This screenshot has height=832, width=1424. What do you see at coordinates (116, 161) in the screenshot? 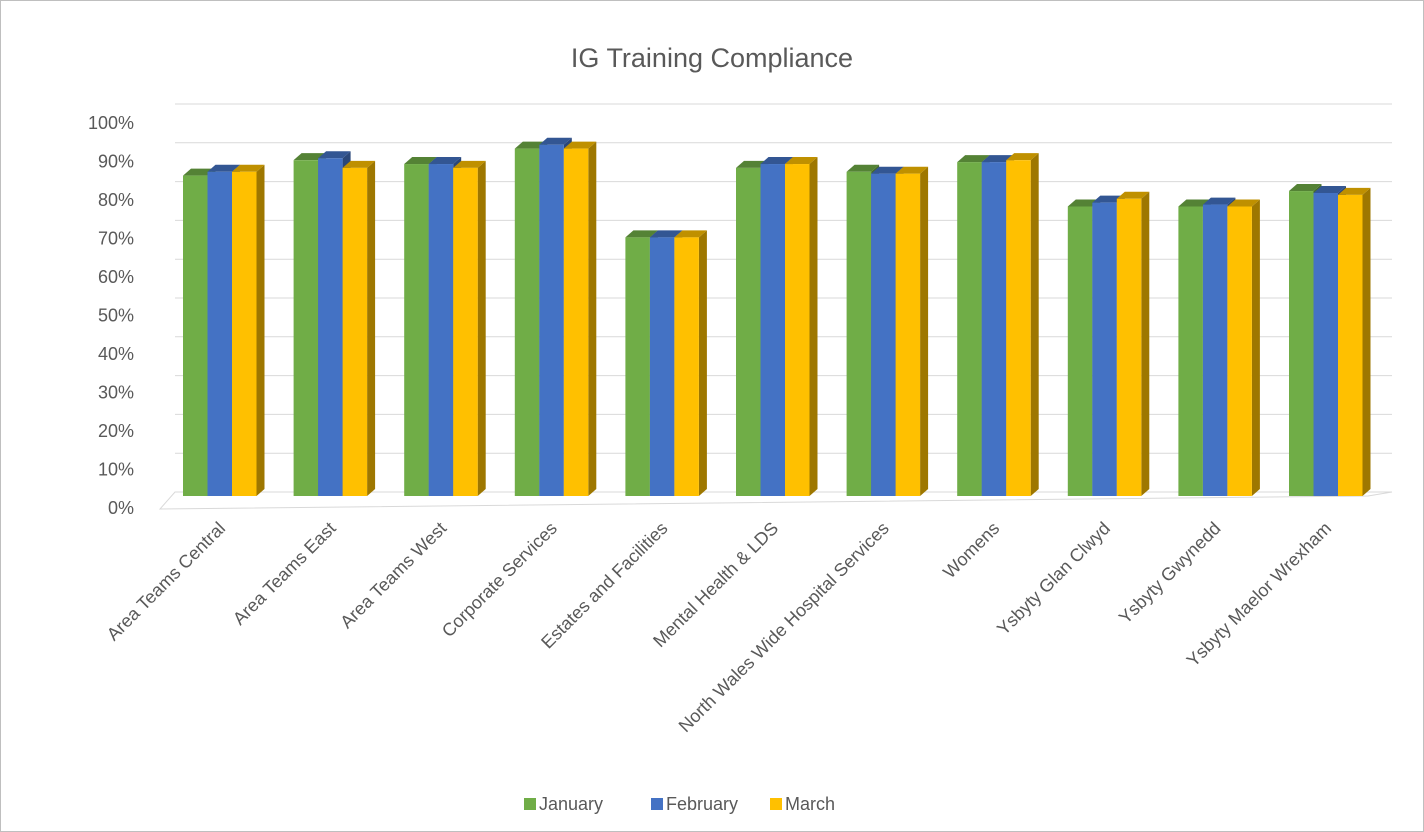
I see `y-tick-label: 90%` at bounding box center [116, 161].